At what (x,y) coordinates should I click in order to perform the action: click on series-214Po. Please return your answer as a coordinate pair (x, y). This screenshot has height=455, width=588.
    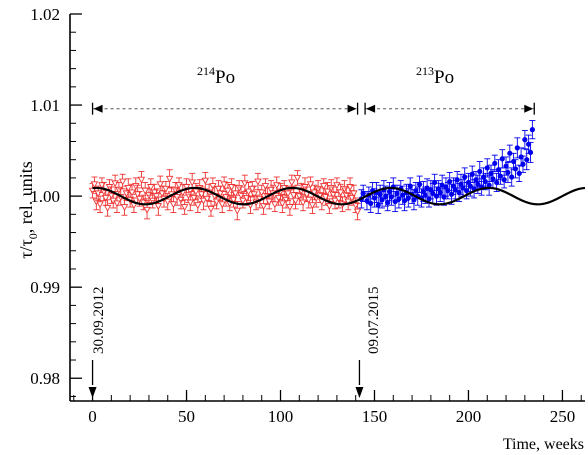
    Looking at the image, I should click on (225, 195).